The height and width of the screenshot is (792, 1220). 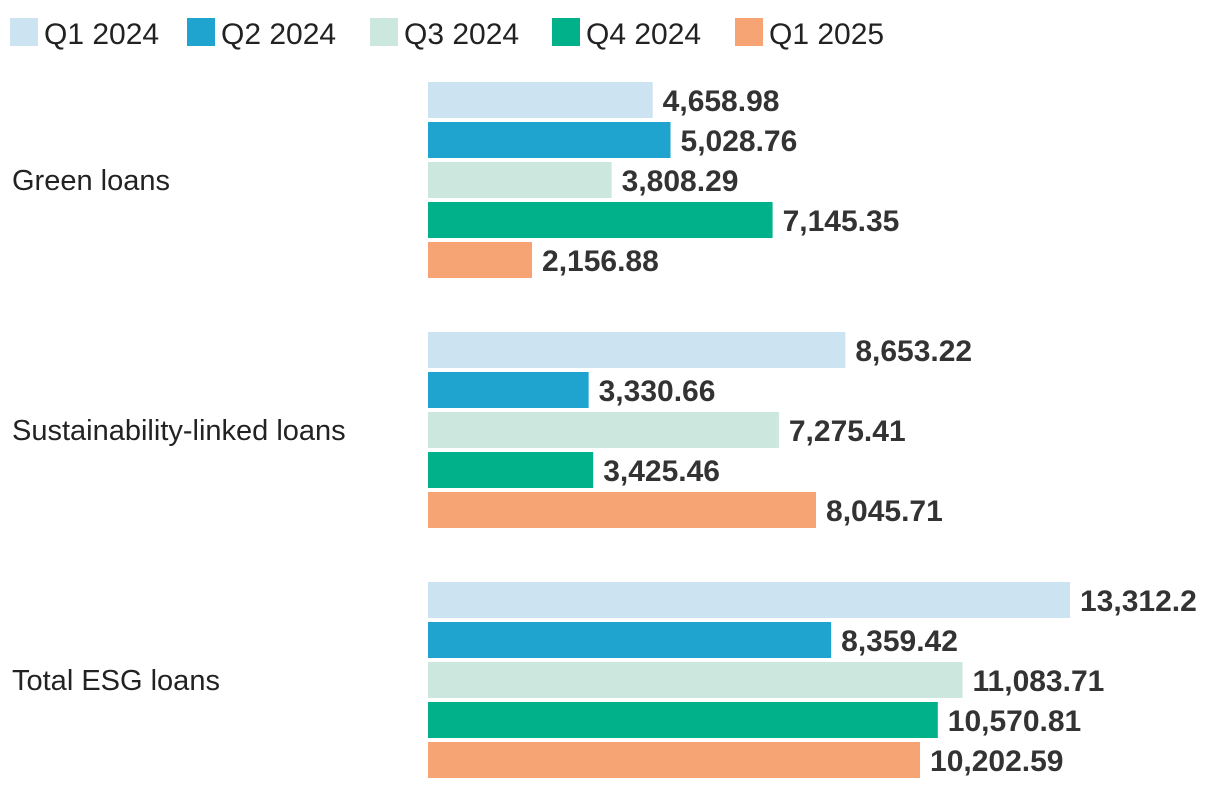 I want to click on bar-c1-s5, so click(x=480, y=260).